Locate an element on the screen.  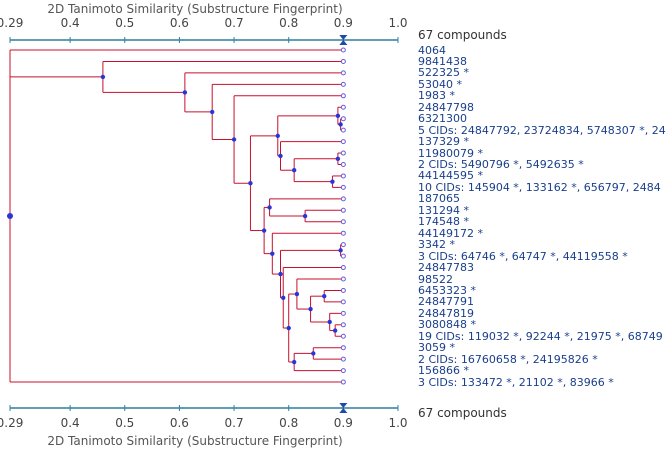
cutoff-marker-top is located at coordinates (343, 40).